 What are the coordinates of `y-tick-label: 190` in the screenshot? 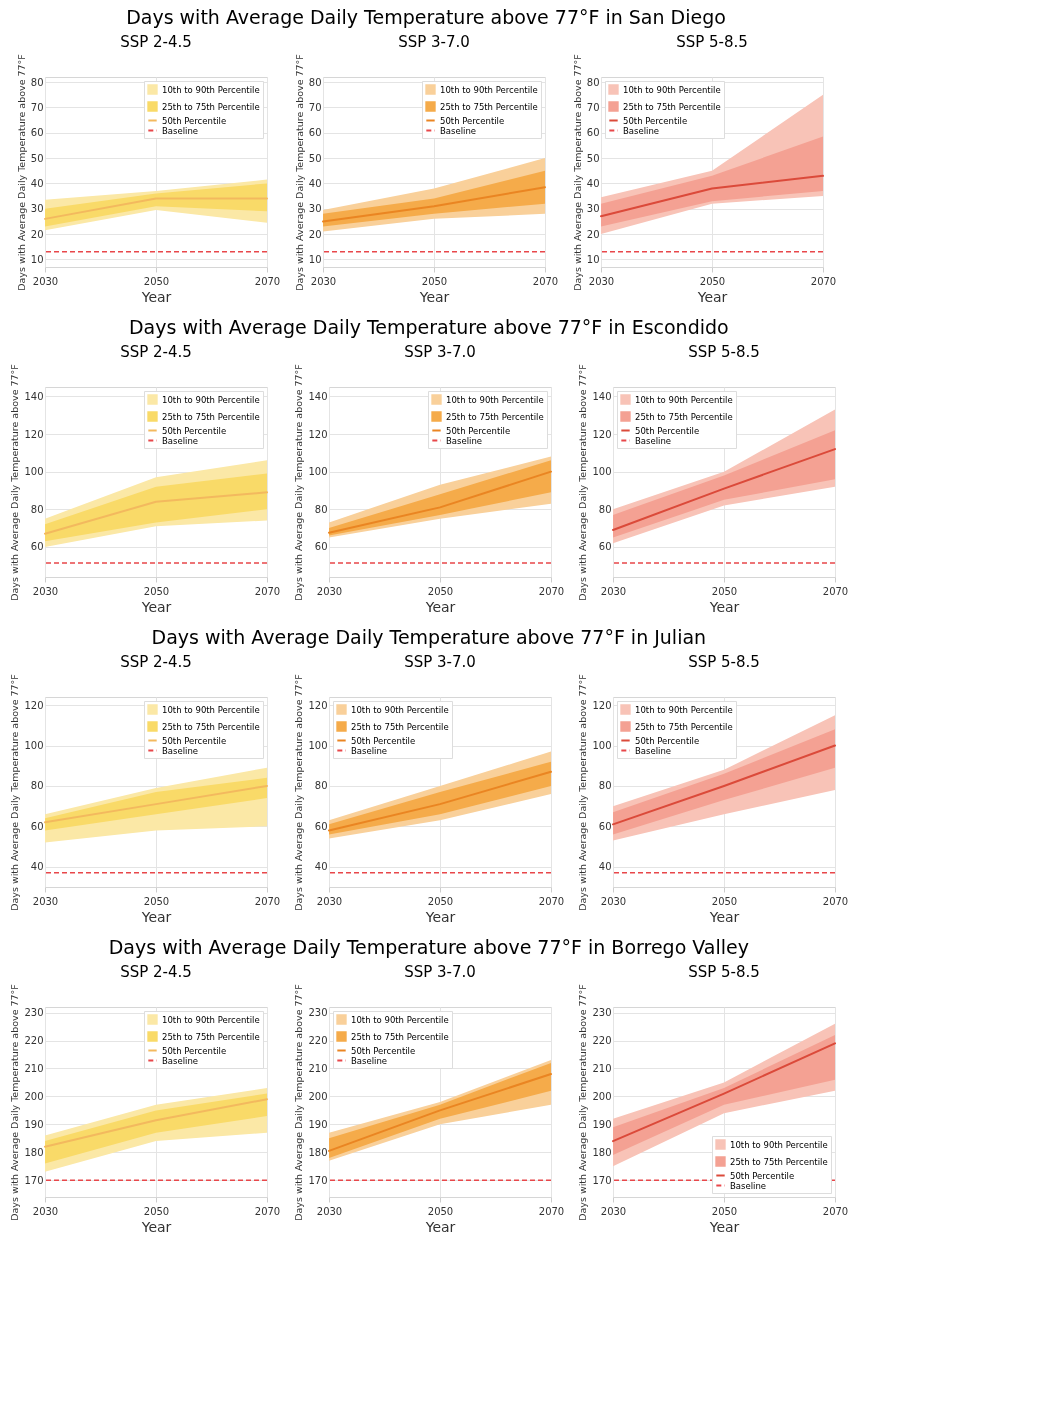 It's located at (34, 1124).